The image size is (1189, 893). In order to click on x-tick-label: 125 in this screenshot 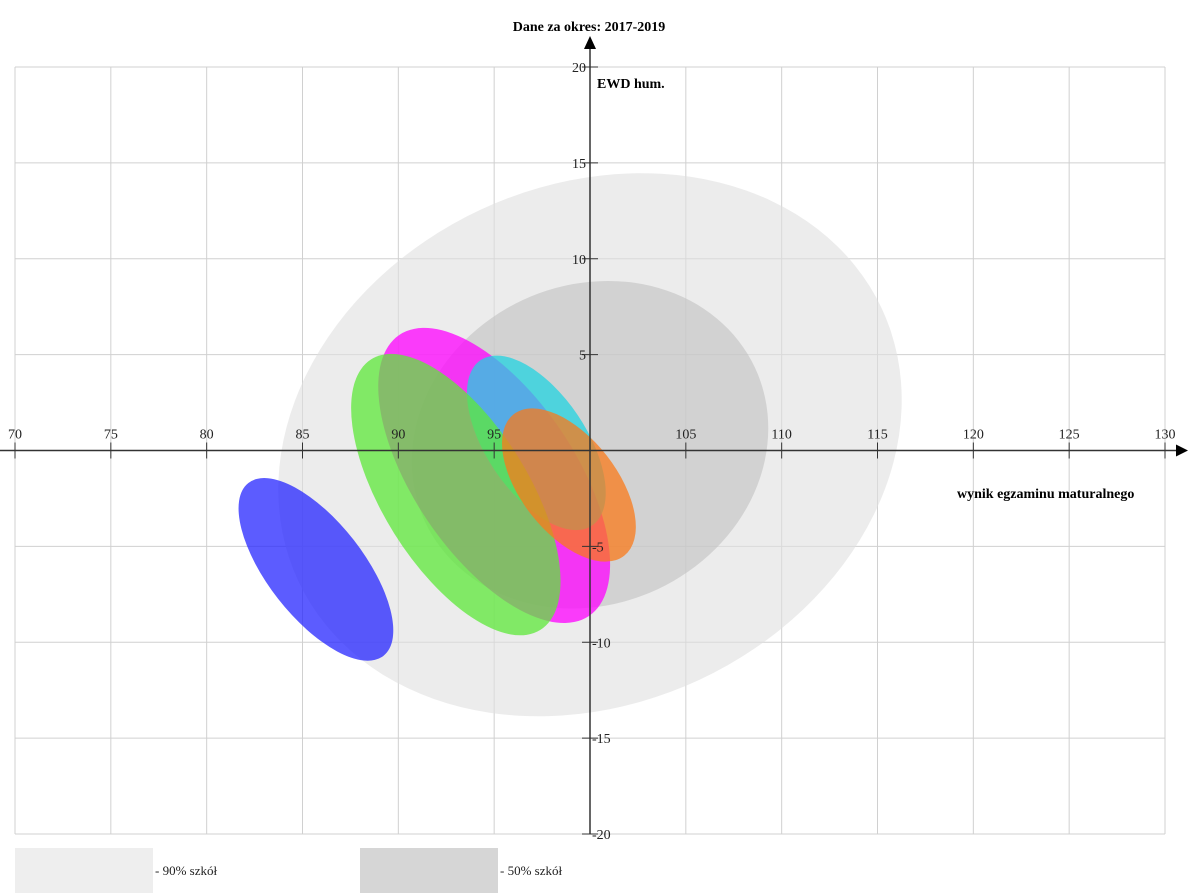, I will do `click(1069, 435)`.